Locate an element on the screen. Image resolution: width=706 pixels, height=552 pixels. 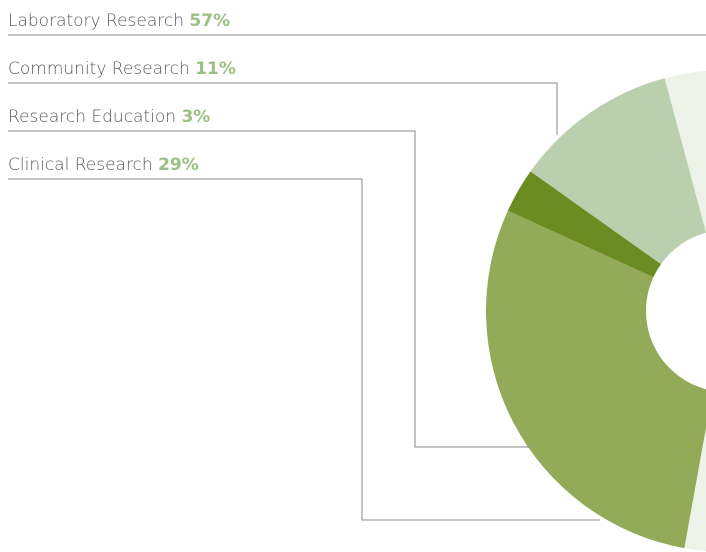
value-label: 29% is located at coordinates (178, 165).